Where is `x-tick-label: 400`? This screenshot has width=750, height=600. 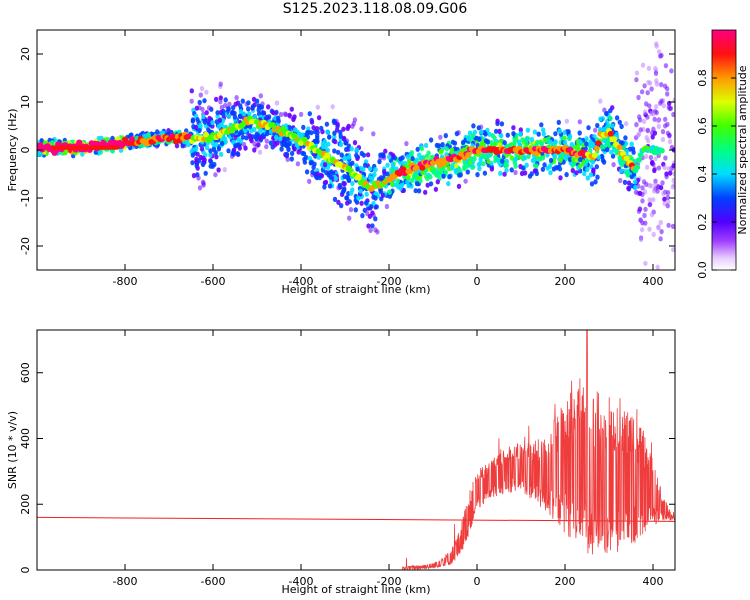
x-tick-label: 400 is located at coordinates (653, 581).